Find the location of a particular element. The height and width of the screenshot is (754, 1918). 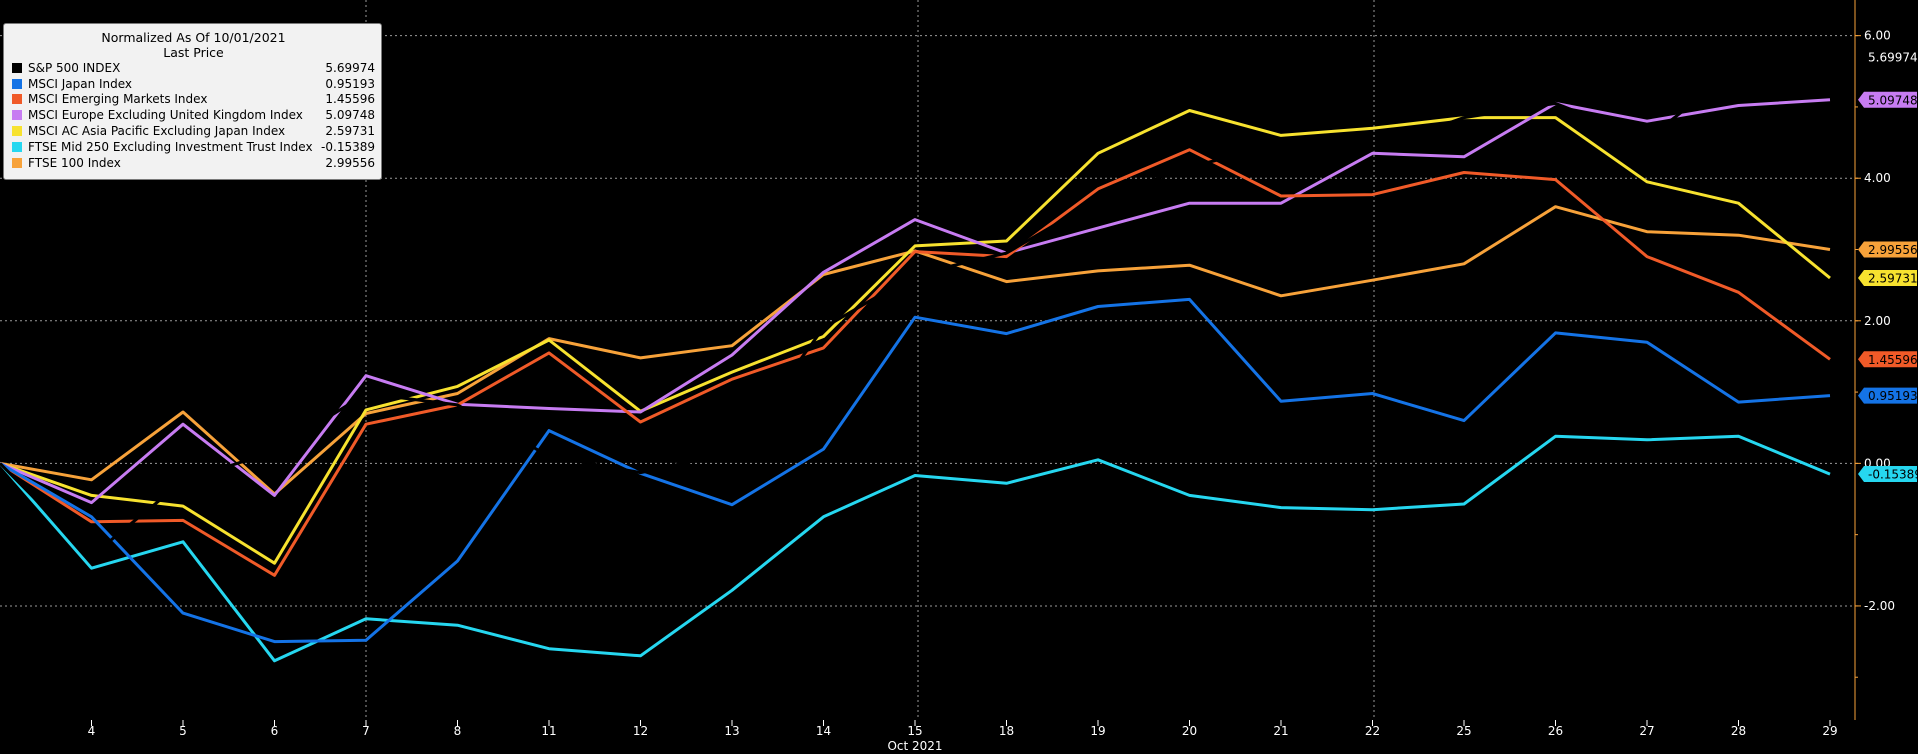

legend-entry: S&P 500 INDEX 5.69974 is located at coordinates (193, 68).